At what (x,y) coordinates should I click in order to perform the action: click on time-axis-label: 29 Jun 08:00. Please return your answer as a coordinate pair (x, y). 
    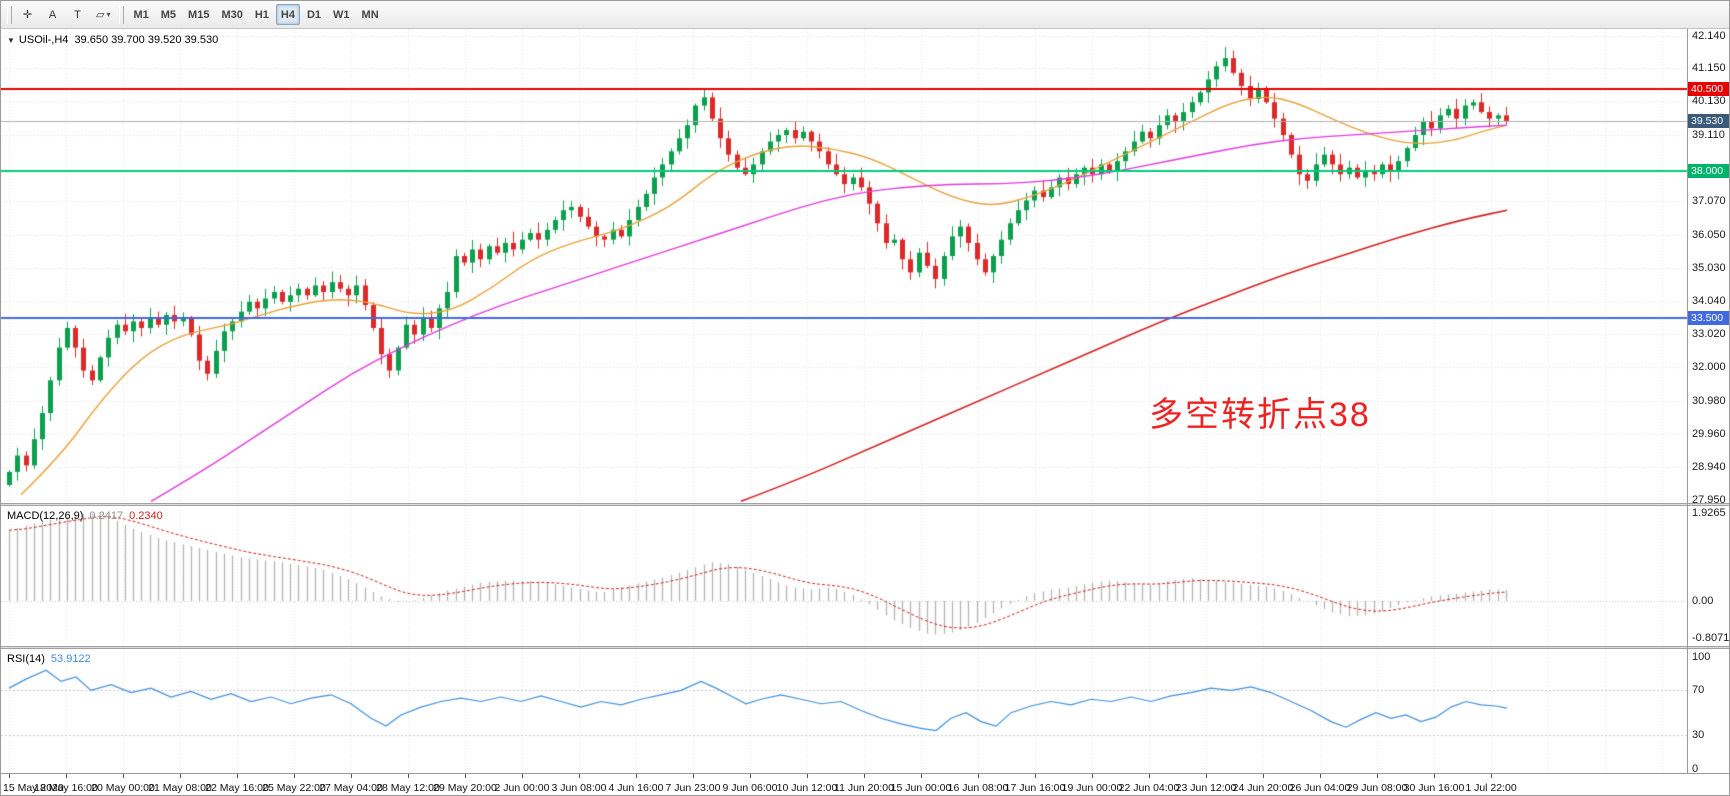
    Looking at the image, I should click on (1377, 788).